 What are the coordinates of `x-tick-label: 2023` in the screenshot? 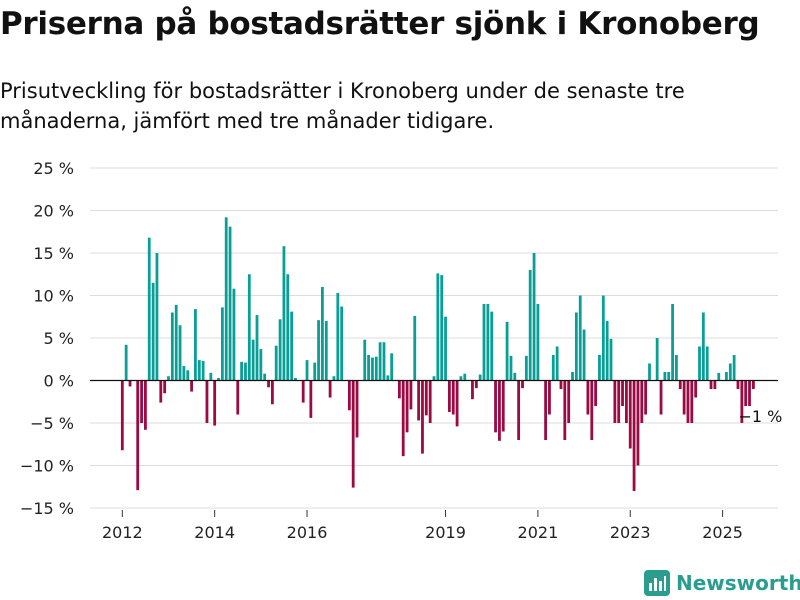 It's located at (630, 532).